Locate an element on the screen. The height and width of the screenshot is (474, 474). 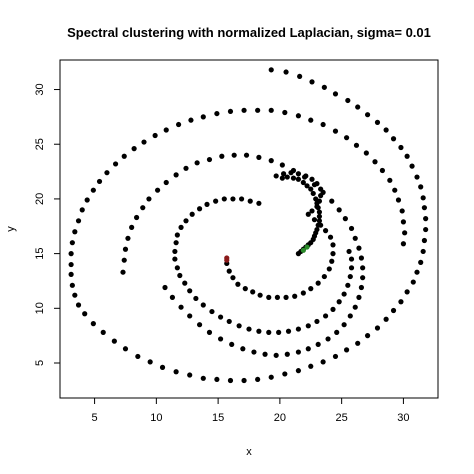
y-tick-label: 15 is located at coordinates (40, 253).